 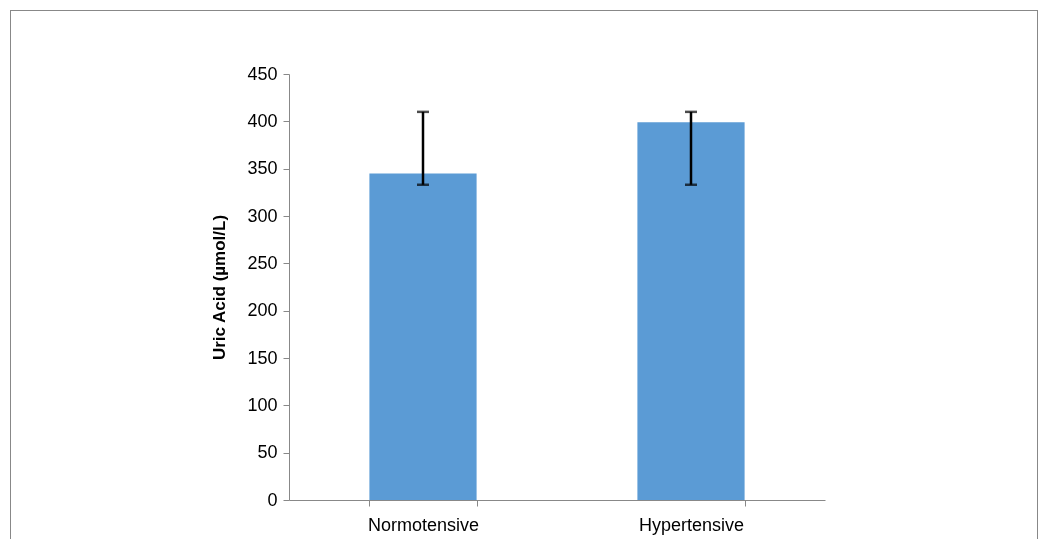 What do you see at coordinates (262, 404) in the screenshot?
I see `y-tick-label: 100` at bounding box center [262, 404].